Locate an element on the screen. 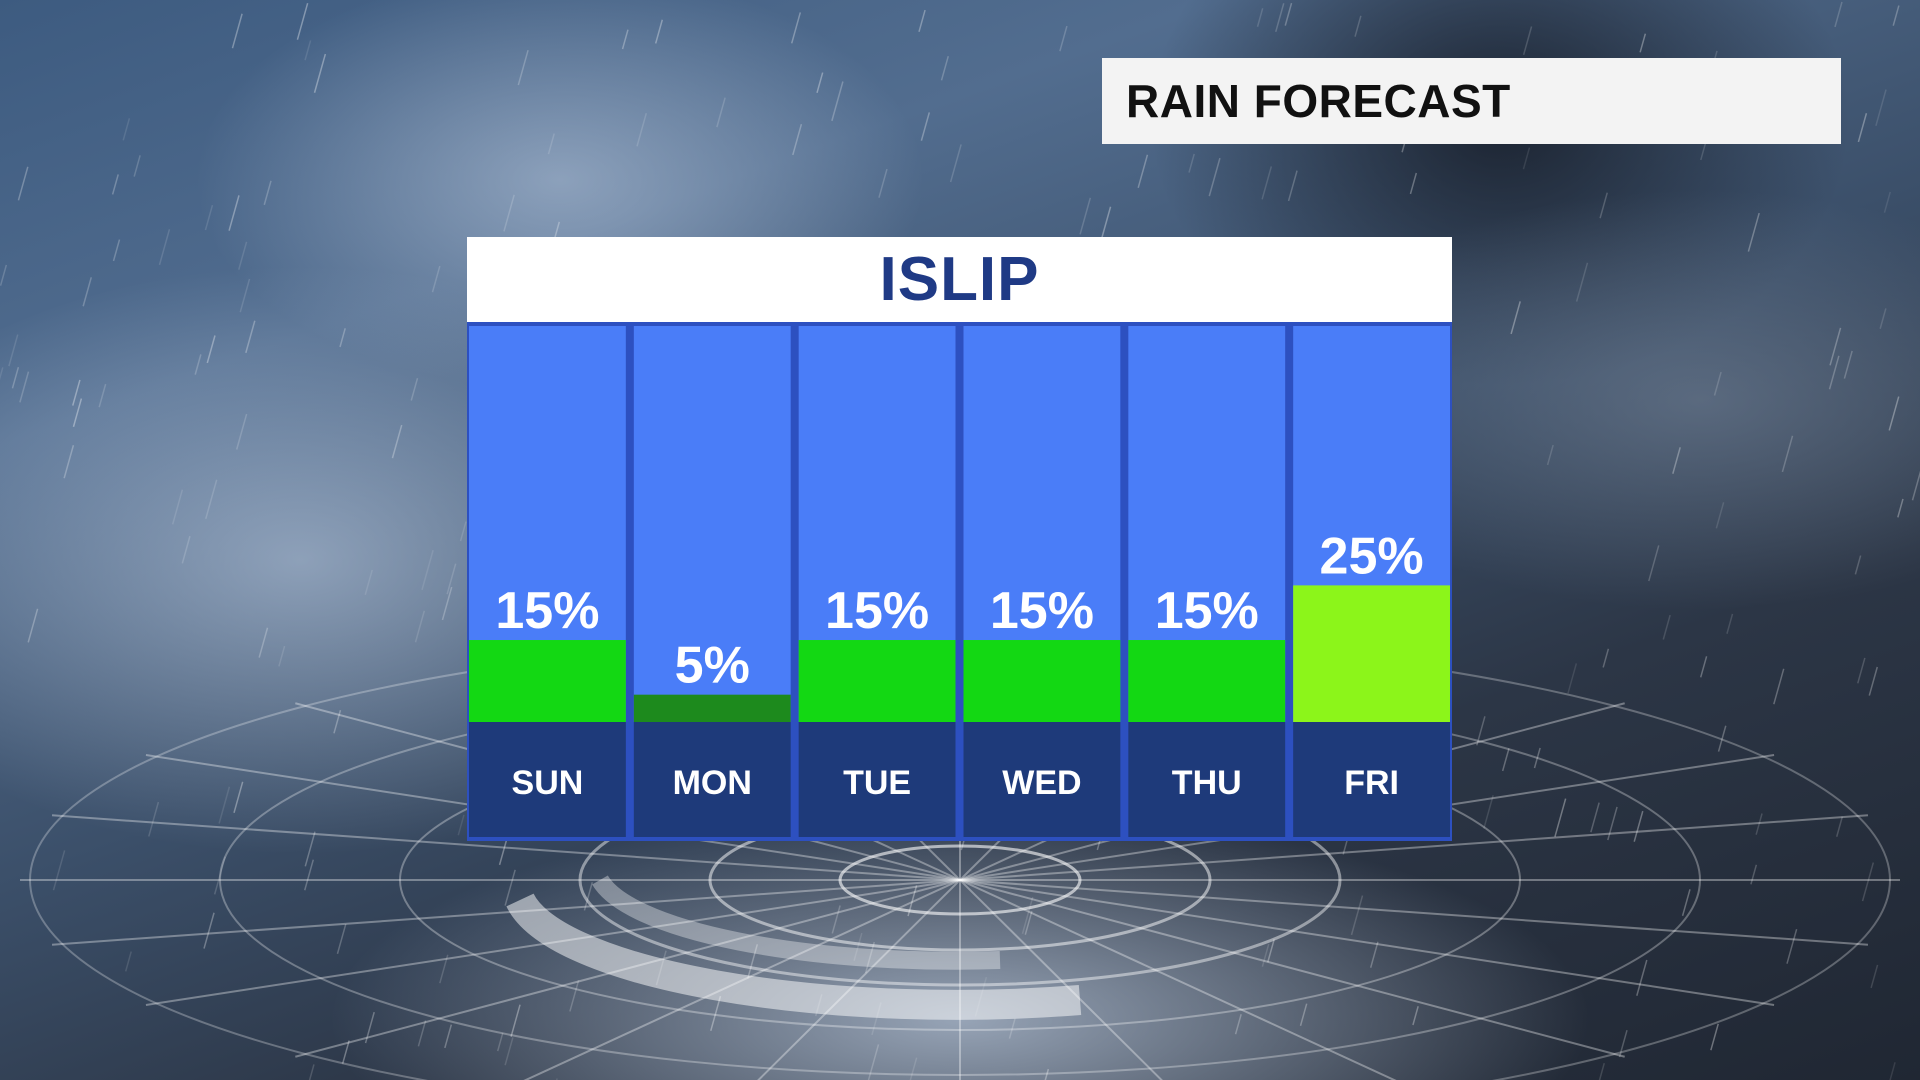 This screenshot has width=1920, height=1080. day-band-fri is located at coordinates (1371, 779).